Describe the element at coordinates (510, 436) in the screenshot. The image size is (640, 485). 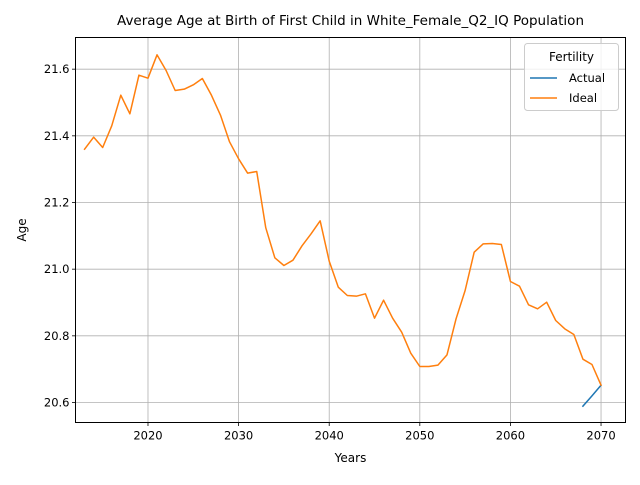
I see `x-tick-label: 2060` at that location.